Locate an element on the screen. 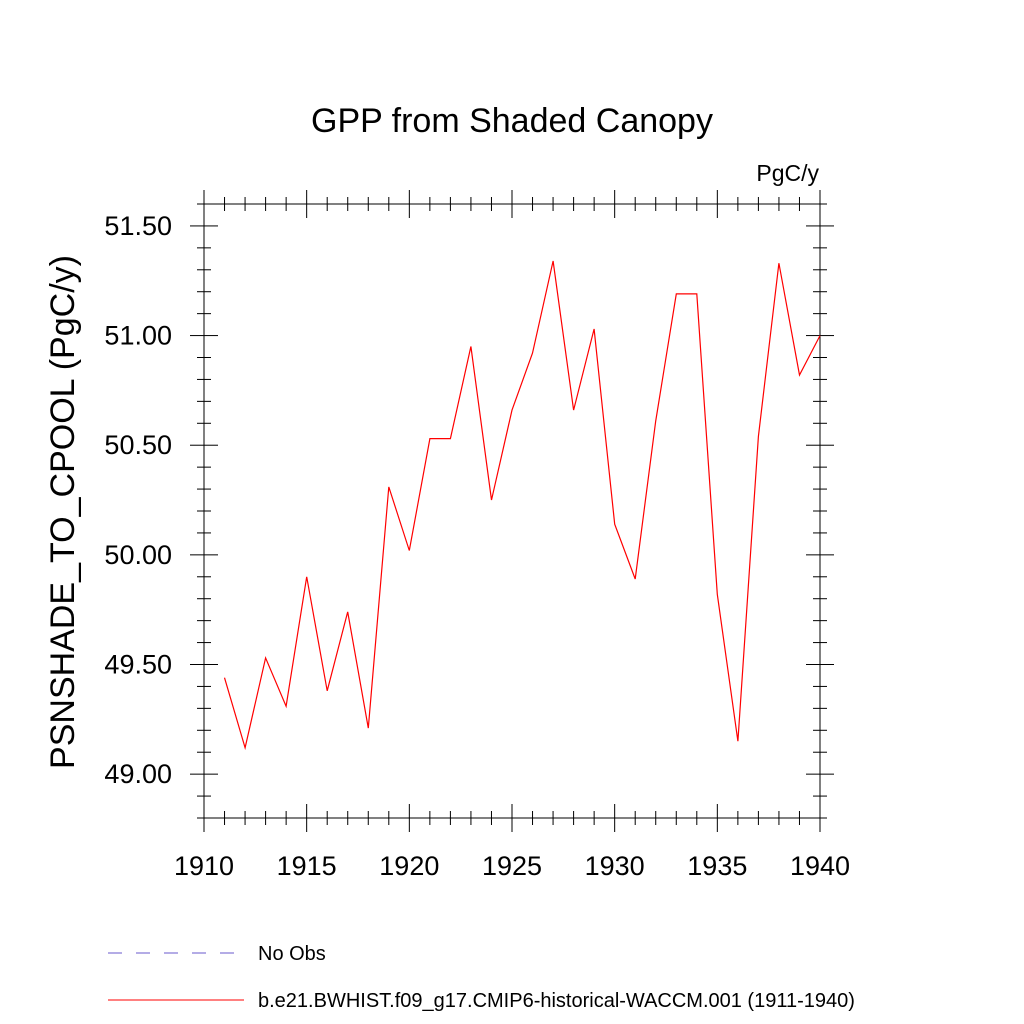 This screenshot has width=1024, height=1024. y-tick-label: 49.50 is located at coordinates (138, 665).